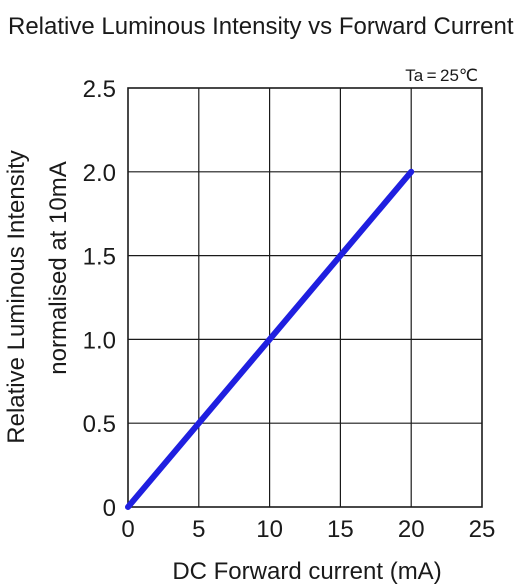  What do you see at coordinates (99, 340) in the screenshot?
I see `y-tick-label: 1.0` at bounding box center [99, 340].